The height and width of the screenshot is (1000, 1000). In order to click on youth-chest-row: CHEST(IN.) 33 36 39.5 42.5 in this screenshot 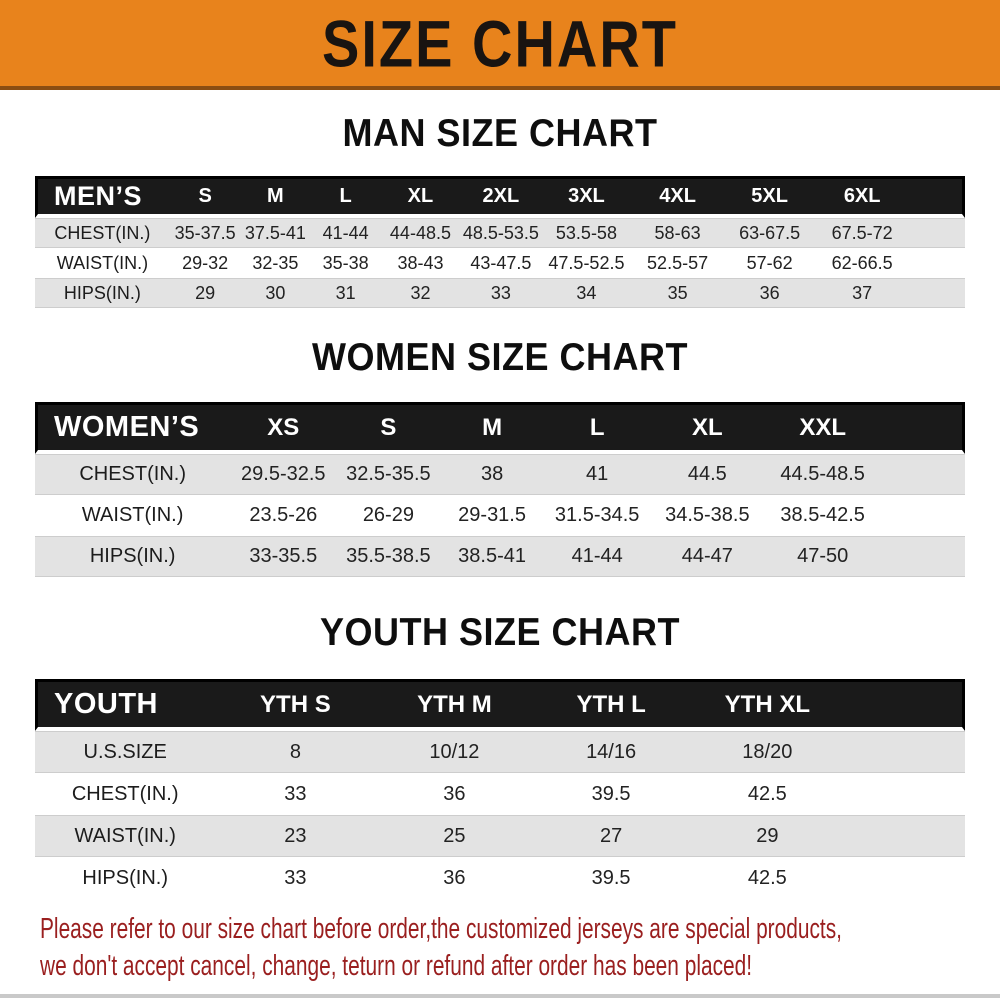, I will do `click(500, 794)`.